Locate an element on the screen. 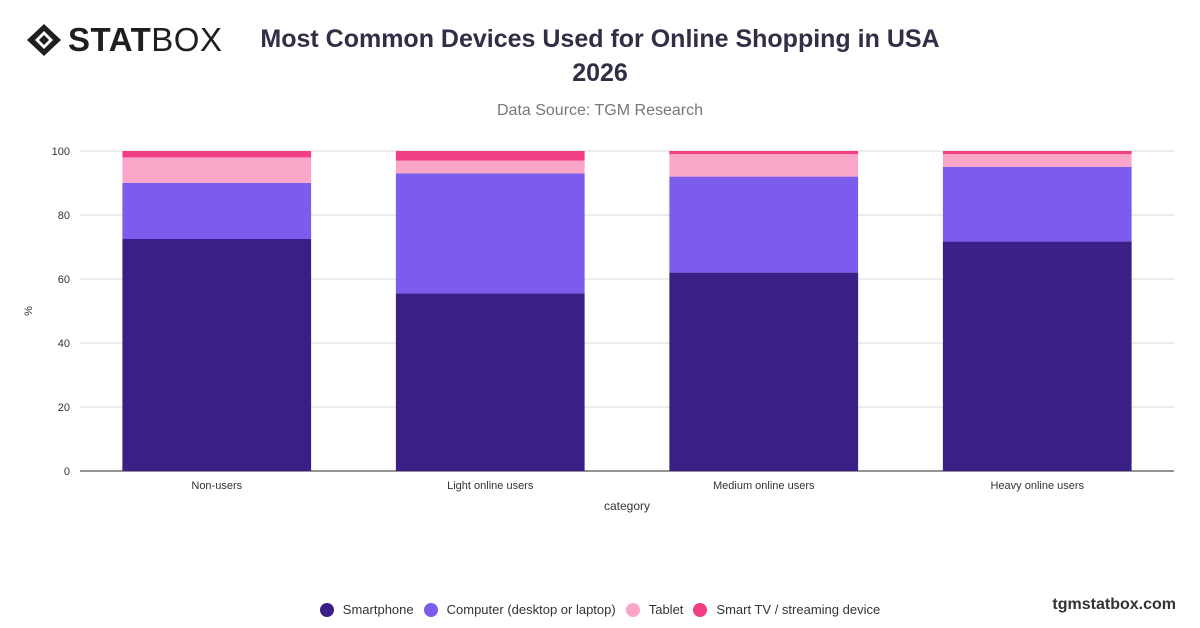 This screenshot has height=628, width=1200. logo-text: STATBOX is located at coordinates (145, 40).